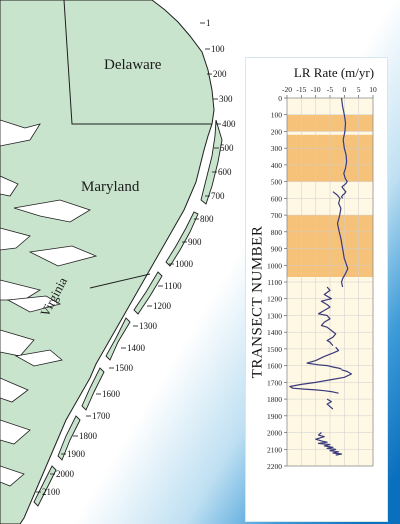 The width and height of the screenshot is (400, 524). What do you see at coordinates (330, 89) in the screenshot?
I see `x-tick-label: -5` at bounding box center [330, 89].